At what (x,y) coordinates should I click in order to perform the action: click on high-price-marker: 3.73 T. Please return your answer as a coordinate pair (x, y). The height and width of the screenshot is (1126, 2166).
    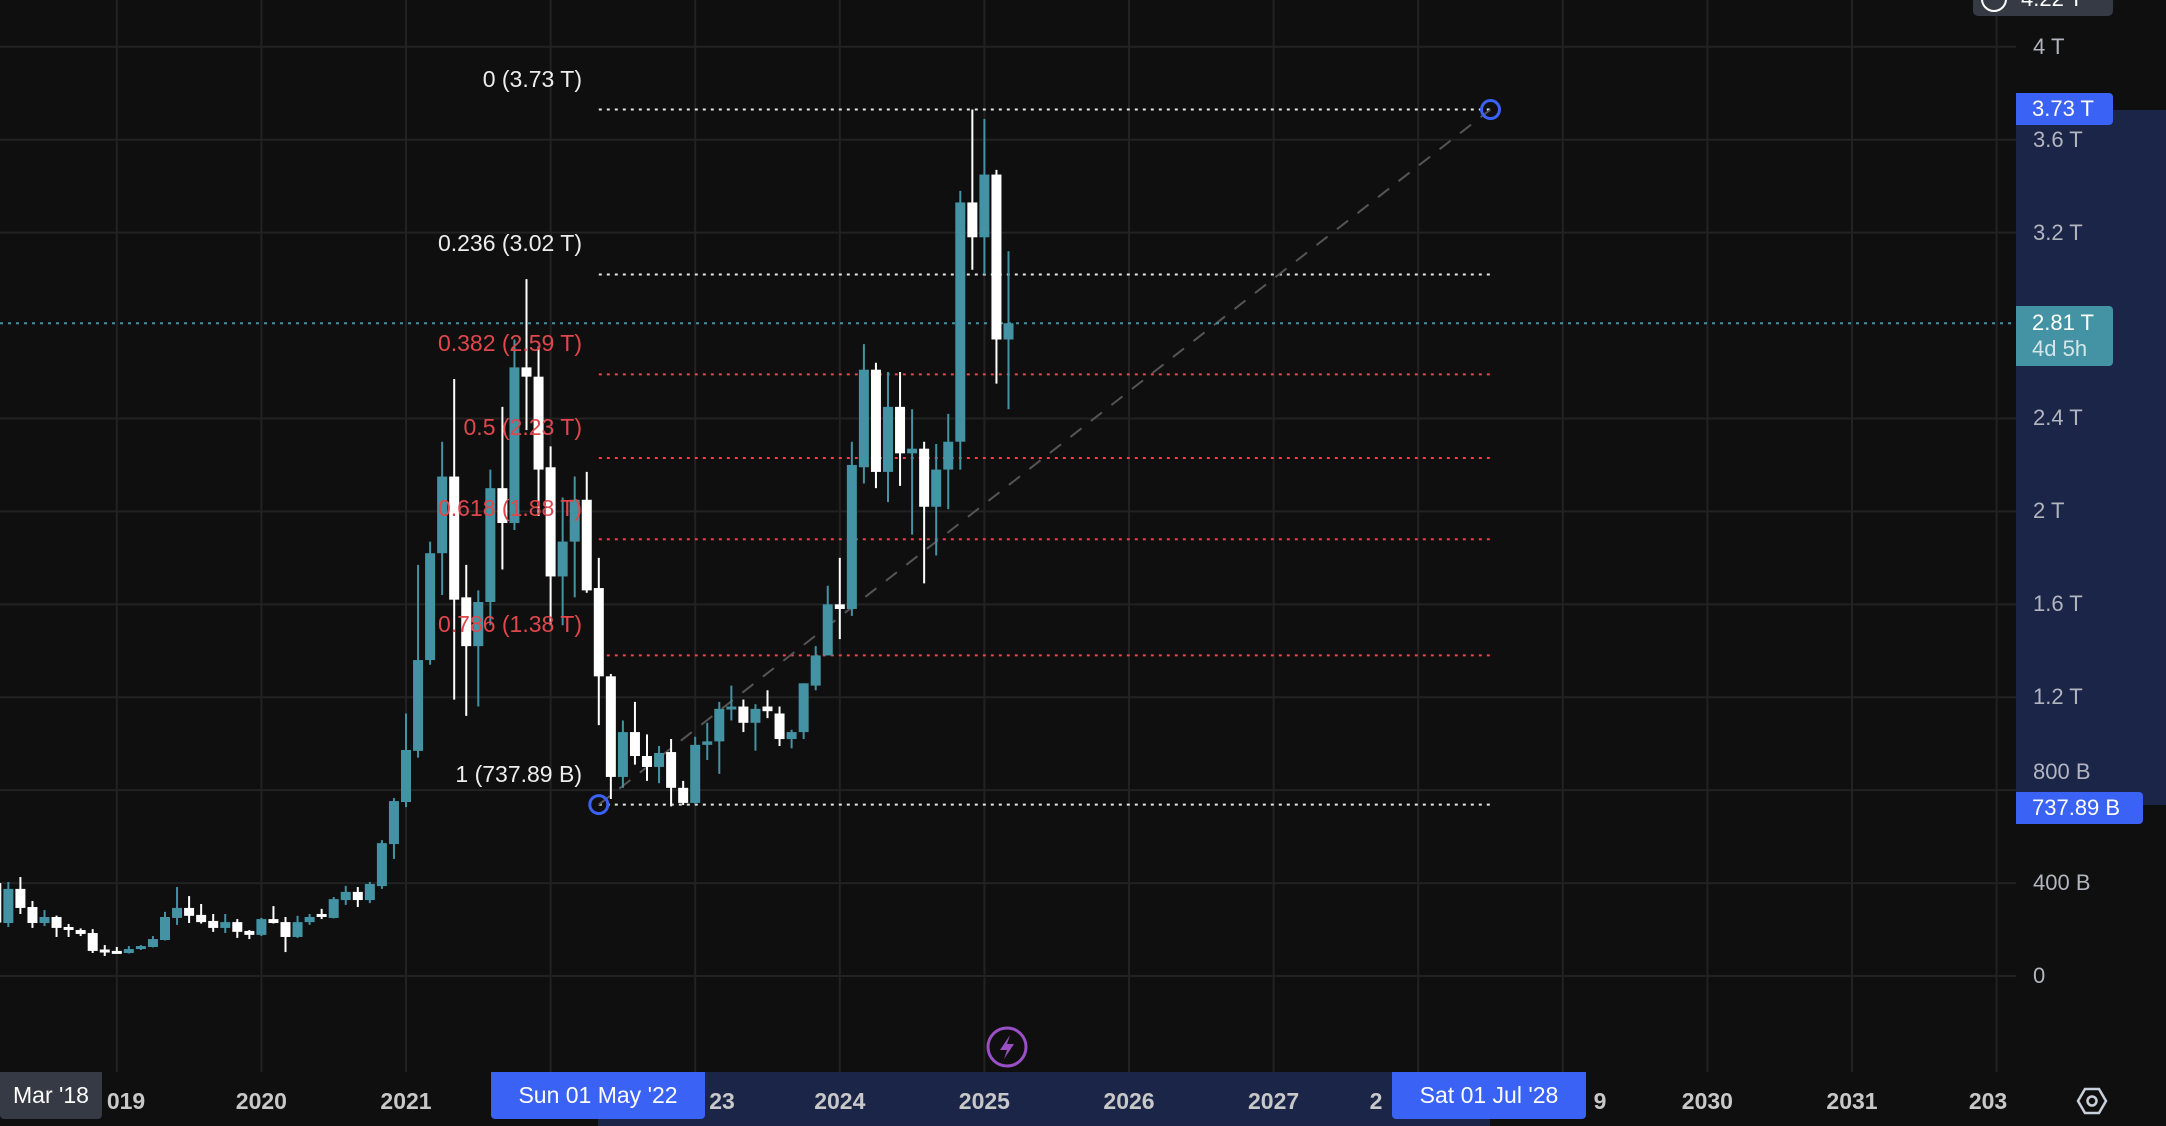
    Looking at the image, I should click on (2064, 109).